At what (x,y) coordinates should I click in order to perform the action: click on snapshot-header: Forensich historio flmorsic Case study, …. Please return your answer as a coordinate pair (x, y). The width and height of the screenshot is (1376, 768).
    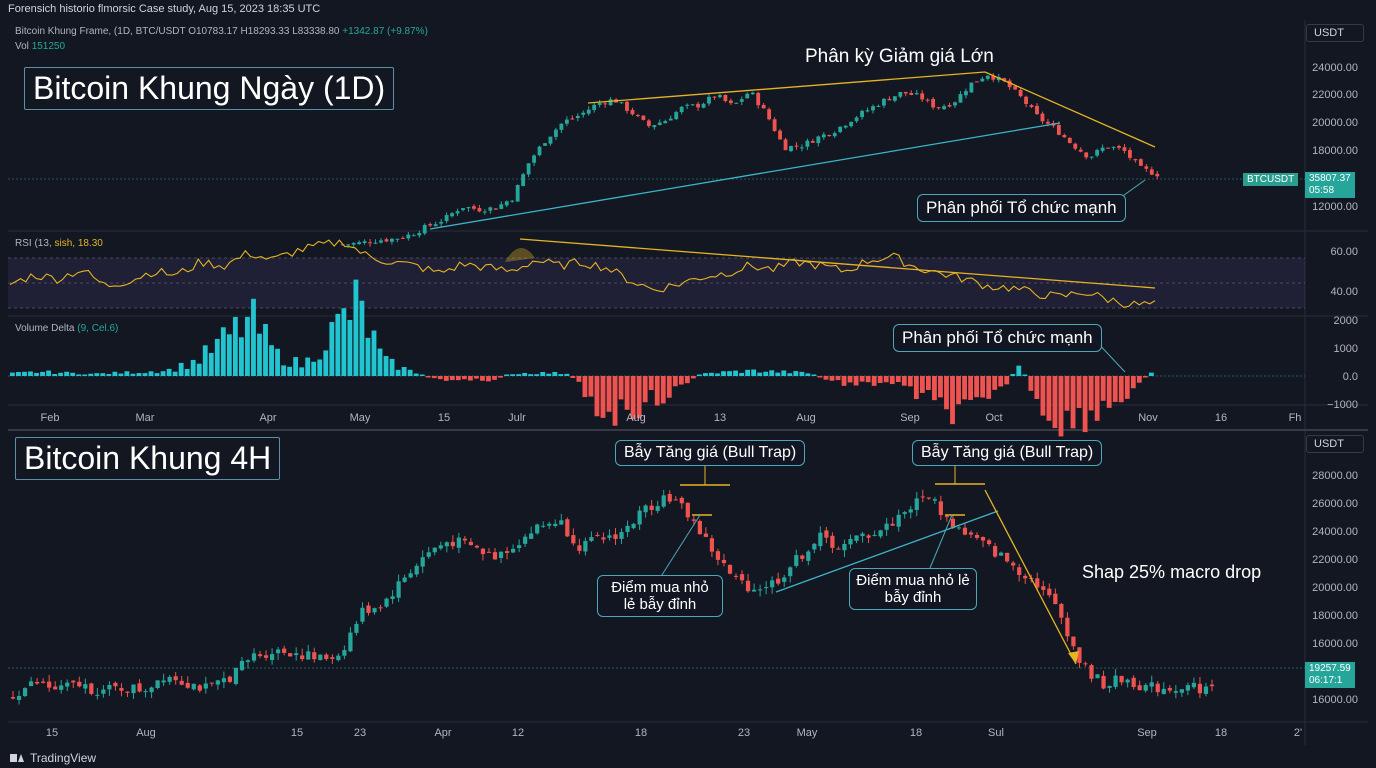
    Looking at the image, I should click on (688, 10).